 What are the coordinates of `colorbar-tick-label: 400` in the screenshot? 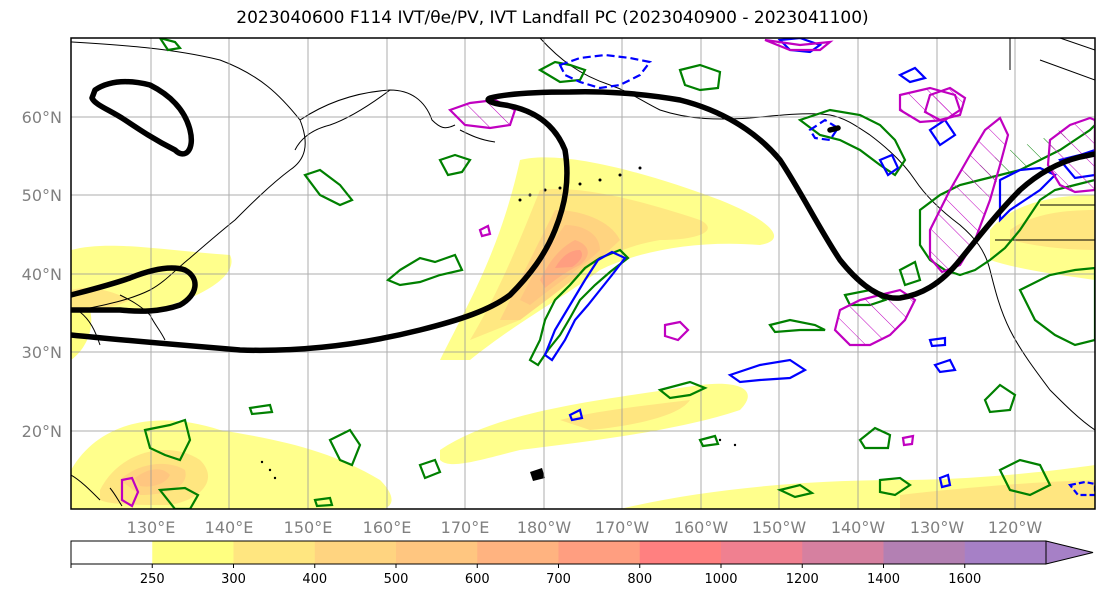 It's located at (314, 579).